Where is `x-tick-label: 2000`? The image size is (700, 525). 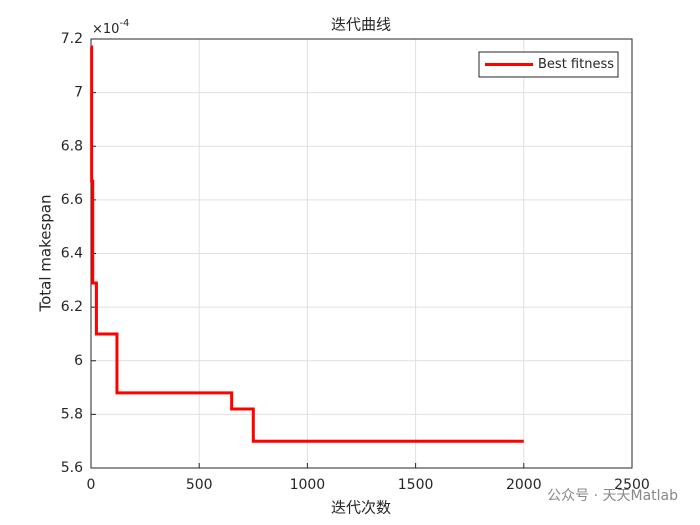
x-tick-label: 2000 is located at coordinates (524, 485).